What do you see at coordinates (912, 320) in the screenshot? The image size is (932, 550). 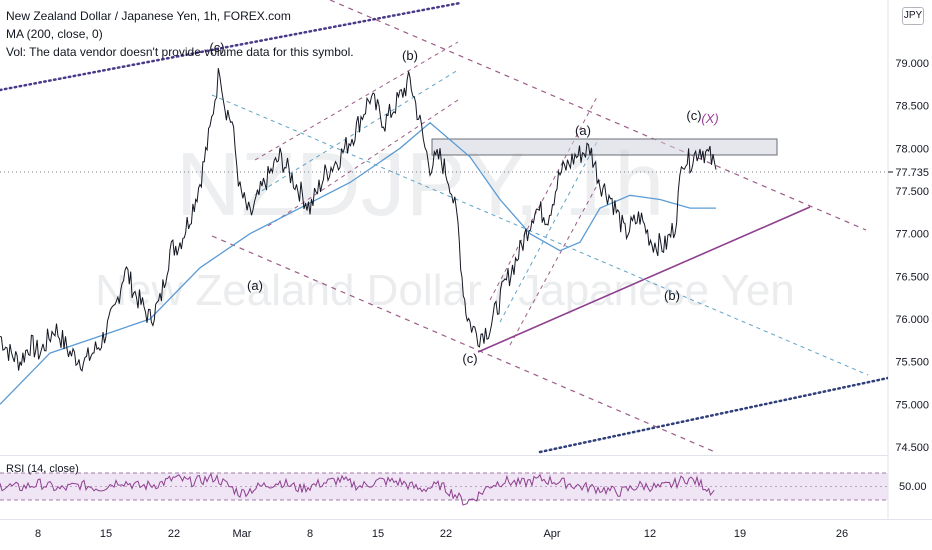 I see `price-axis-tick-label: 76.000` at bounding box center [912, 320].